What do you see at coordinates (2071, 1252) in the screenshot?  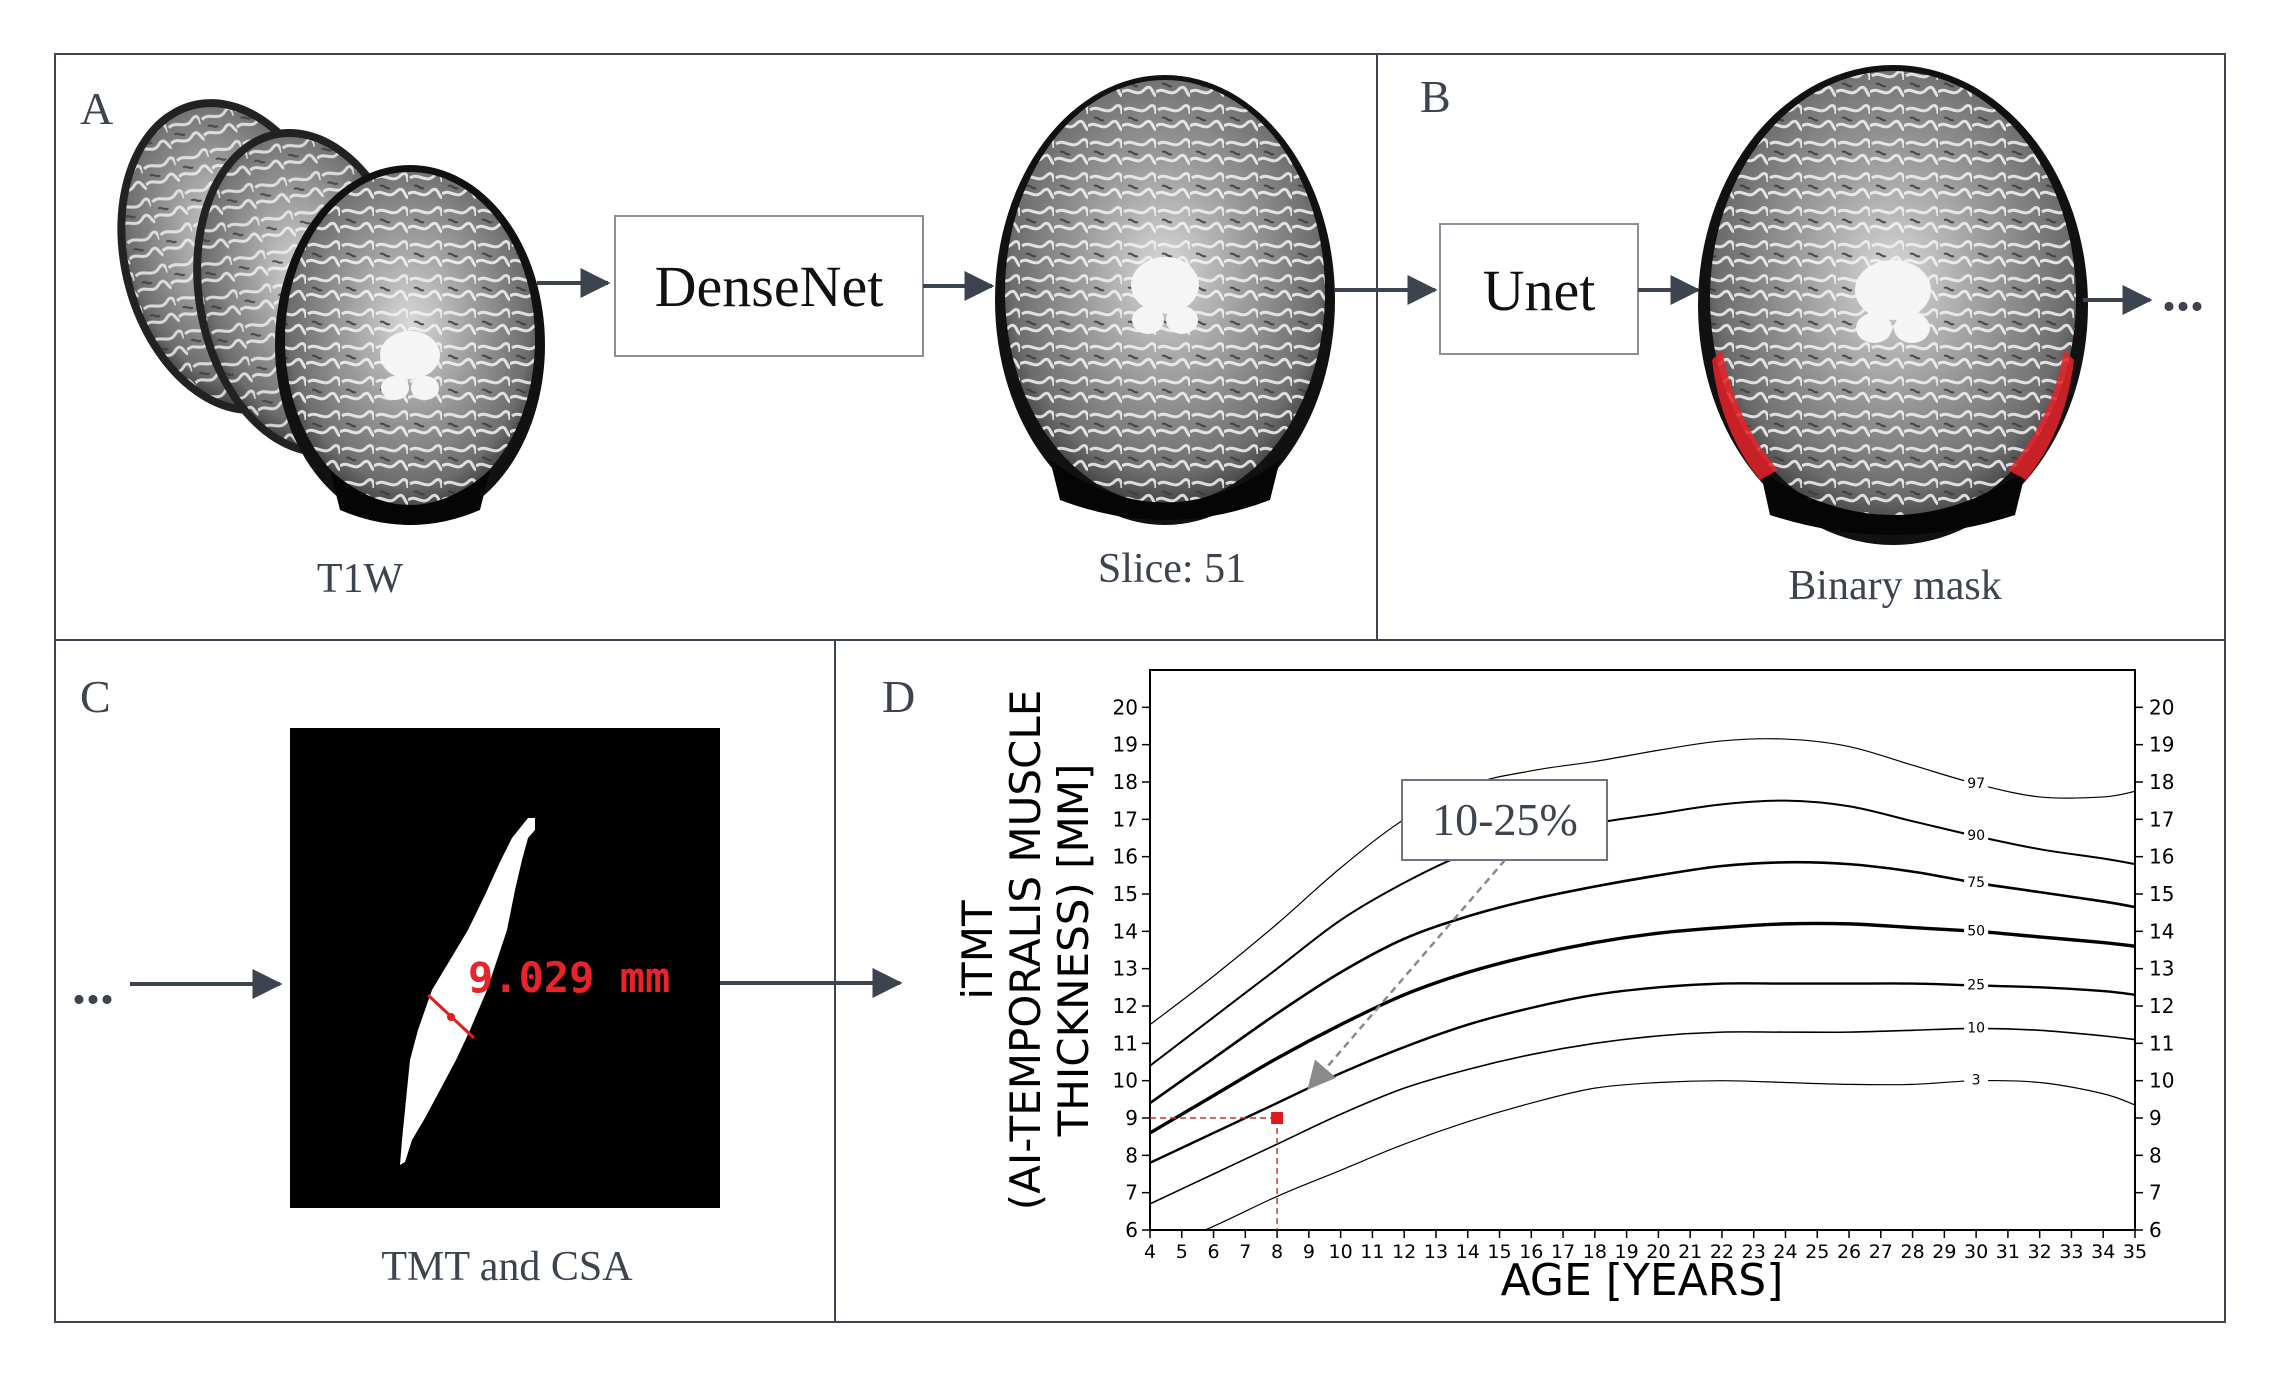 I see `x-tick-label: 33` at bounding box center [2071, 1252].